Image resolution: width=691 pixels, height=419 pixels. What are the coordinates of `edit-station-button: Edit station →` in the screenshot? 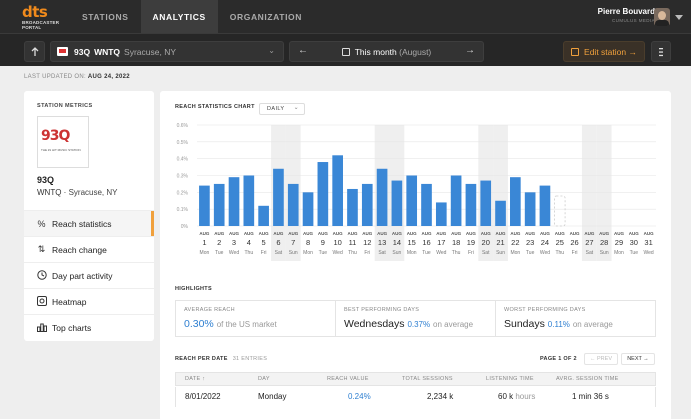 It's located at (604, 51).